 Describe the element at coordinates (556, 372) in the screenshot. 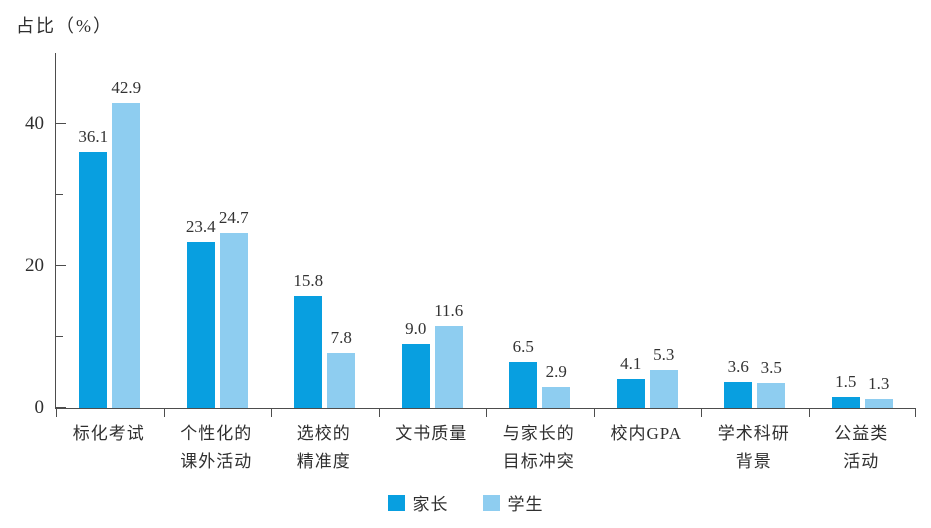

I see `bar-value-label: 2.9` at that location.